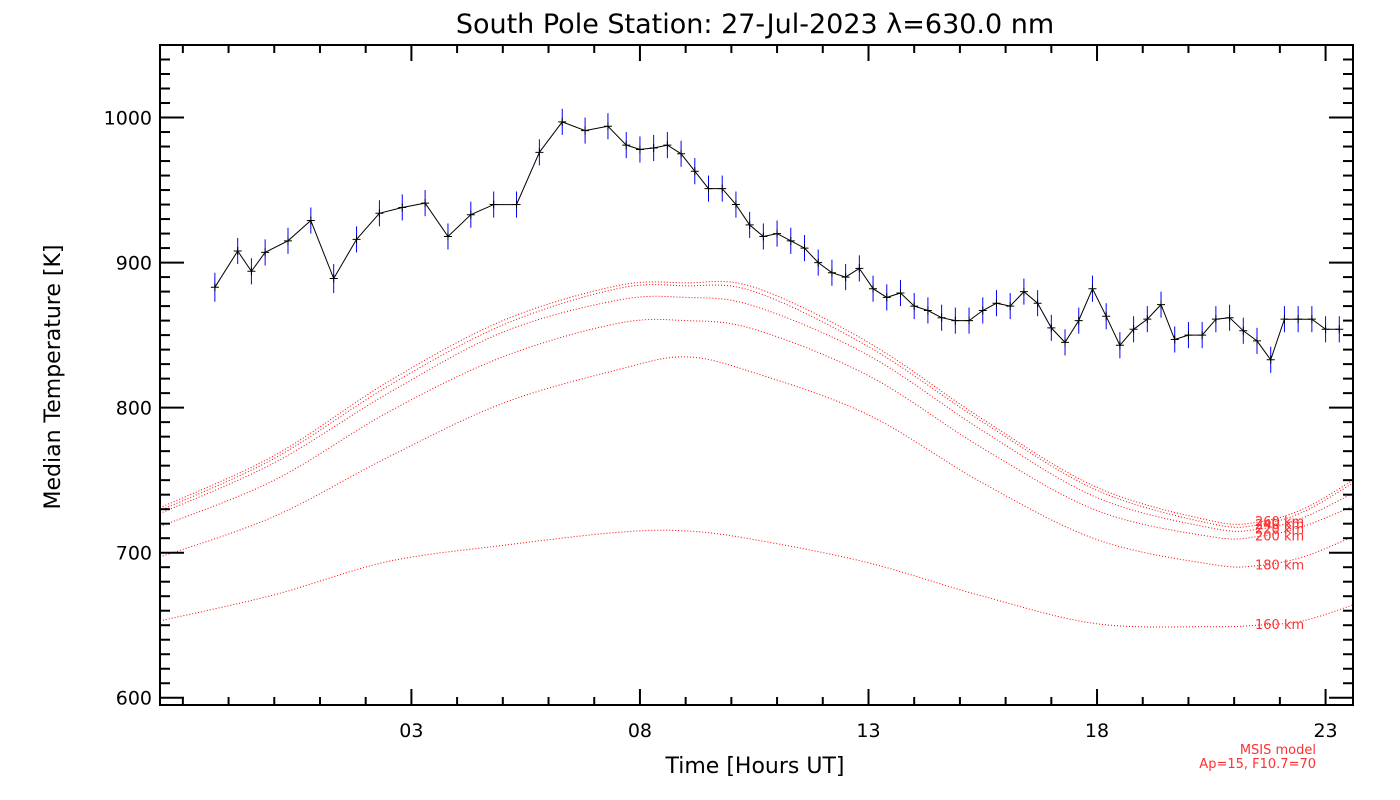  Describe the element at coordinates (868, 731) in the screenshot. I see `x-tick-label: 13` at that location.